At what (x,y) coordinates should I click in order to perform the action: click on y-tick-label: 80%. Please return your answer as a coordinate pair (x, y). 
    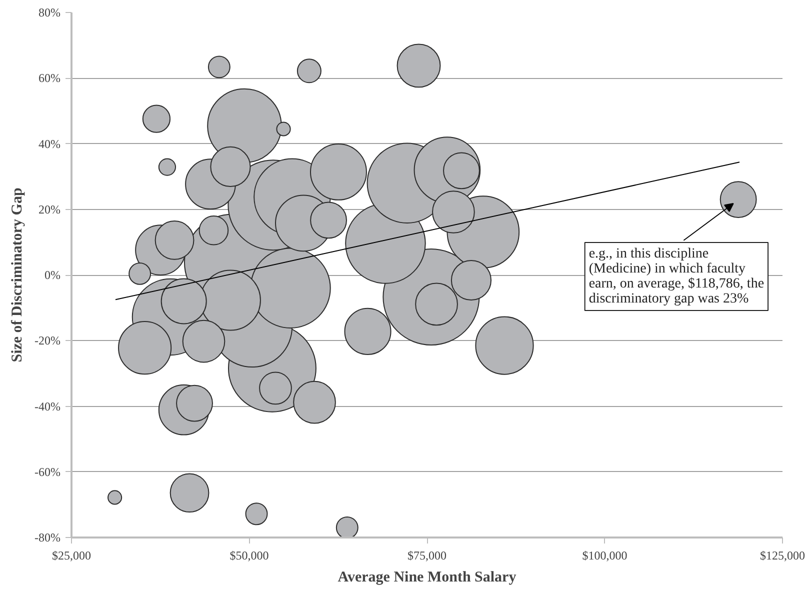
    Looking at the image, I should click on (49, 13).